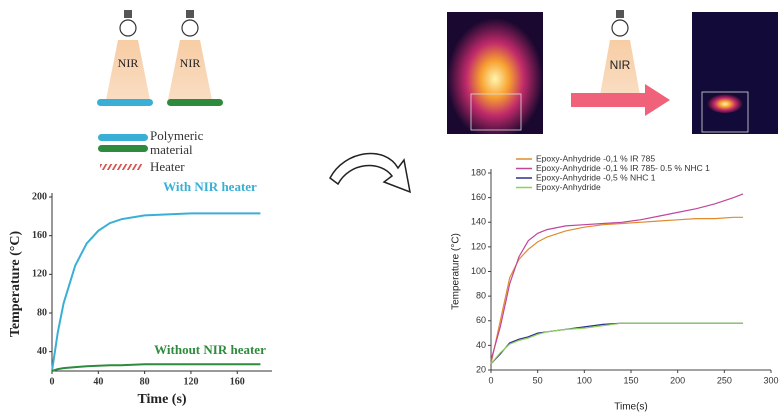 The height and width of the screenshot is (414, 780). I want to click on x-tick-label: 250, so click(724, 380).